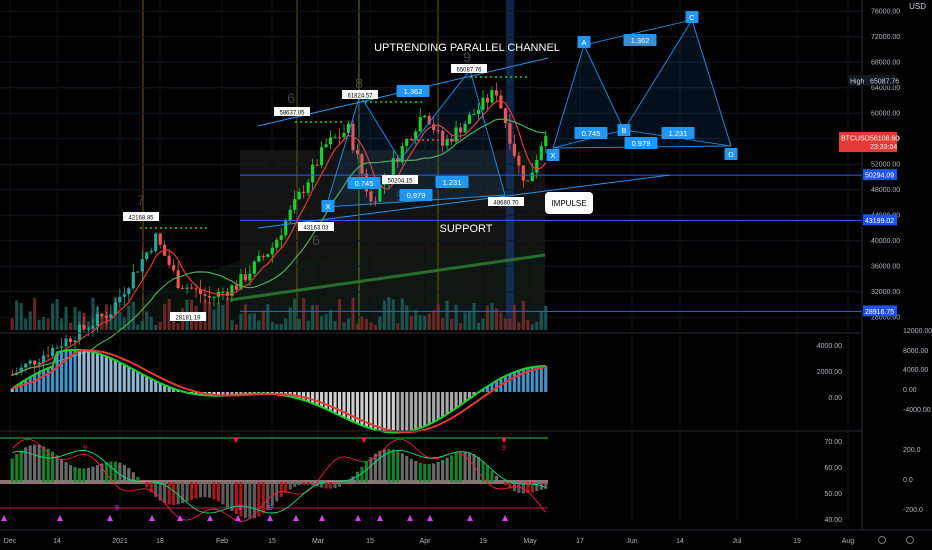 The image size is (932, 550). I want to click on rsi-left-tick: 70.00, so click(833, 442).